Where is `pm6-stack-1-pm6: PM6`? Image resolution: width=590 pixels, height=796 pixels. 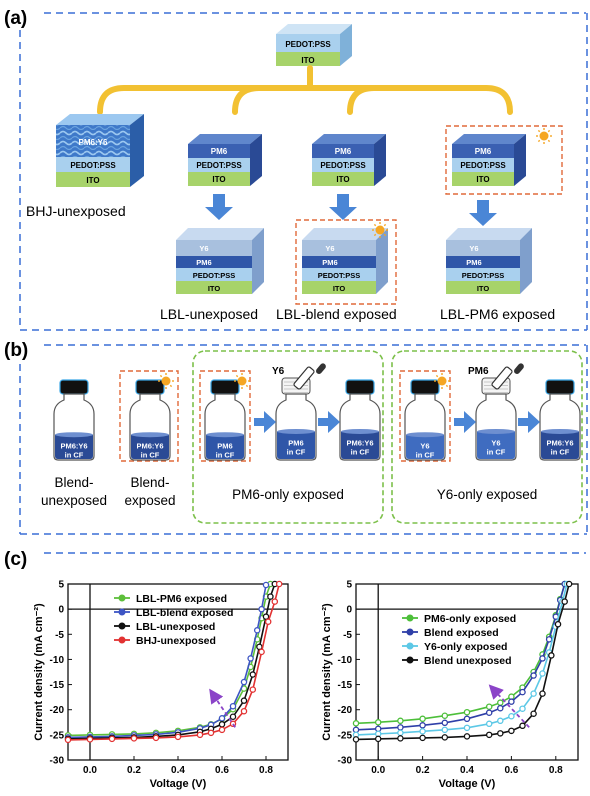
pm6-stack-1-pm6: PM6 is located at coordinates (219, 151).